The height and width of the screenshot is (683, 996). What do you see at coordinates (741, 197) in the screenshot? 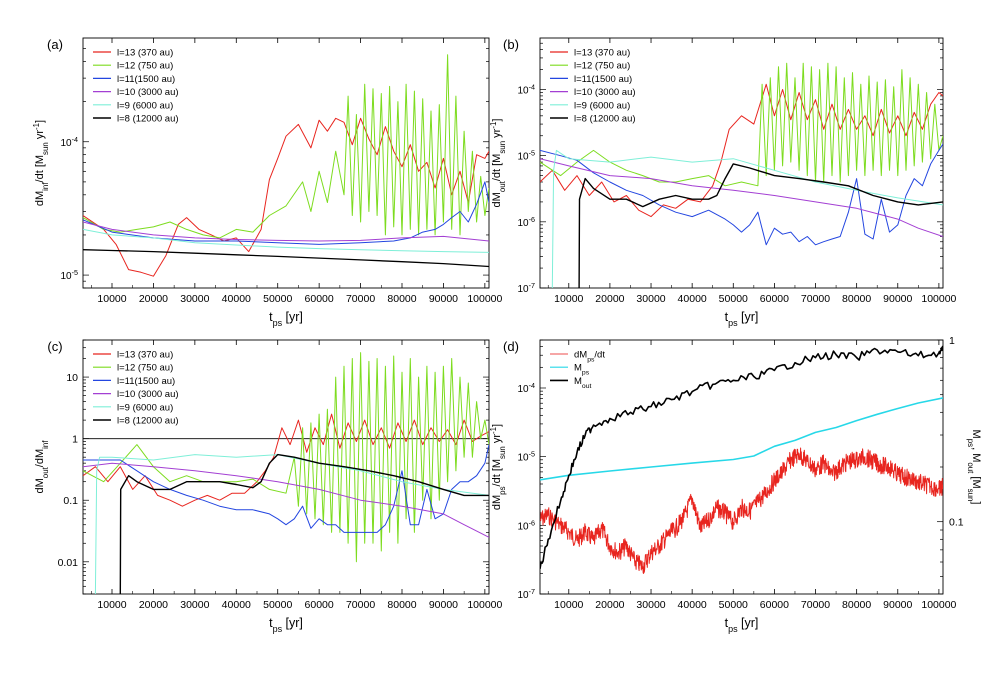
I see `series-line-l-10-3000-au-` at bounding box center [741, 197].